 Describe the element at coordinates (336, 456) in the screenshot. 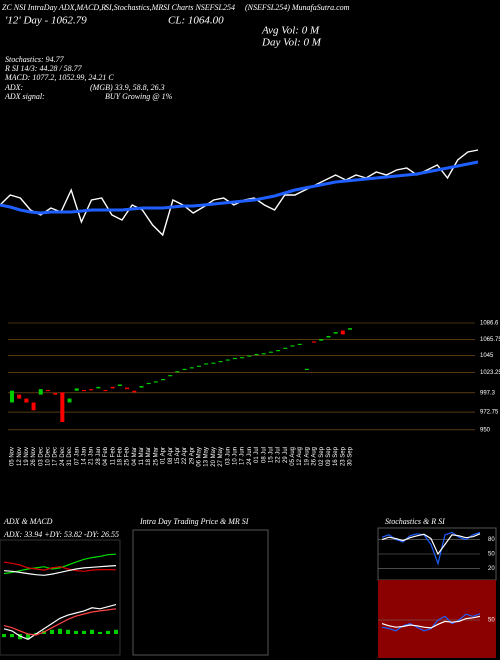

I see `x-tick-label: 16 Sep` at that location.